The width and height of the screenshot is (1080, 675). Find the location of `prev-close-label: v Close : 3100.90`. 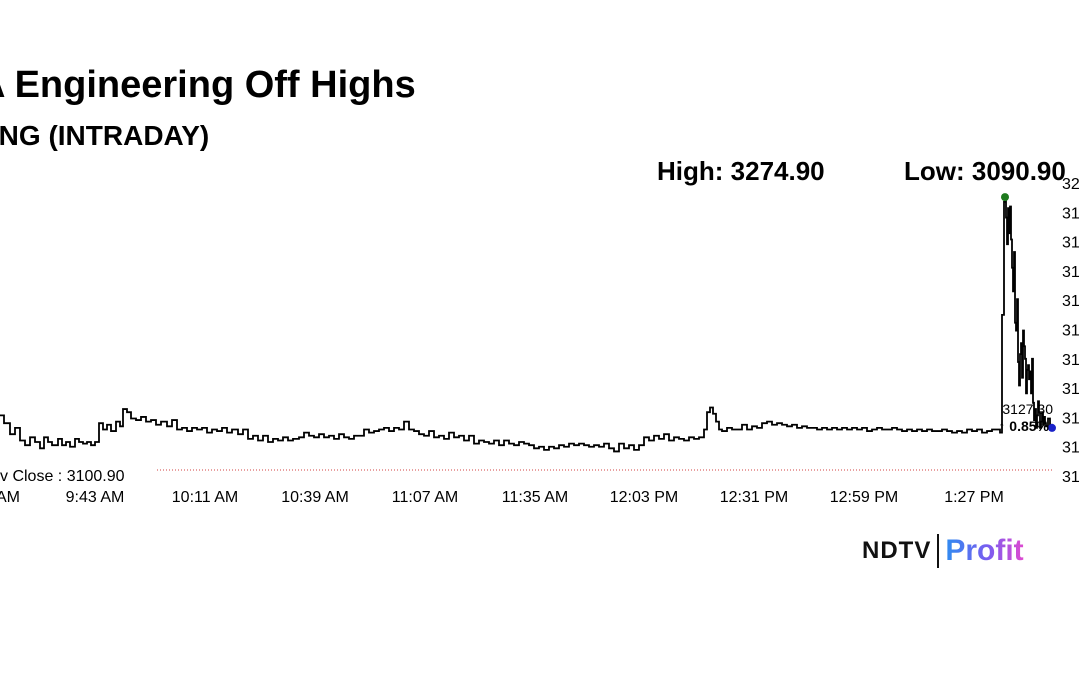

prev-close-label: v Close : 3100.90 is located at coordinates (62, 476).